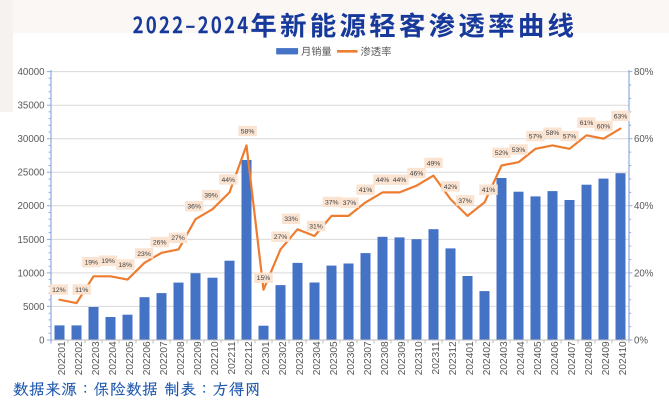 The height and width of the screenshot is (405, 669). I want to click on svg-text: 18%, so click(125, 265).